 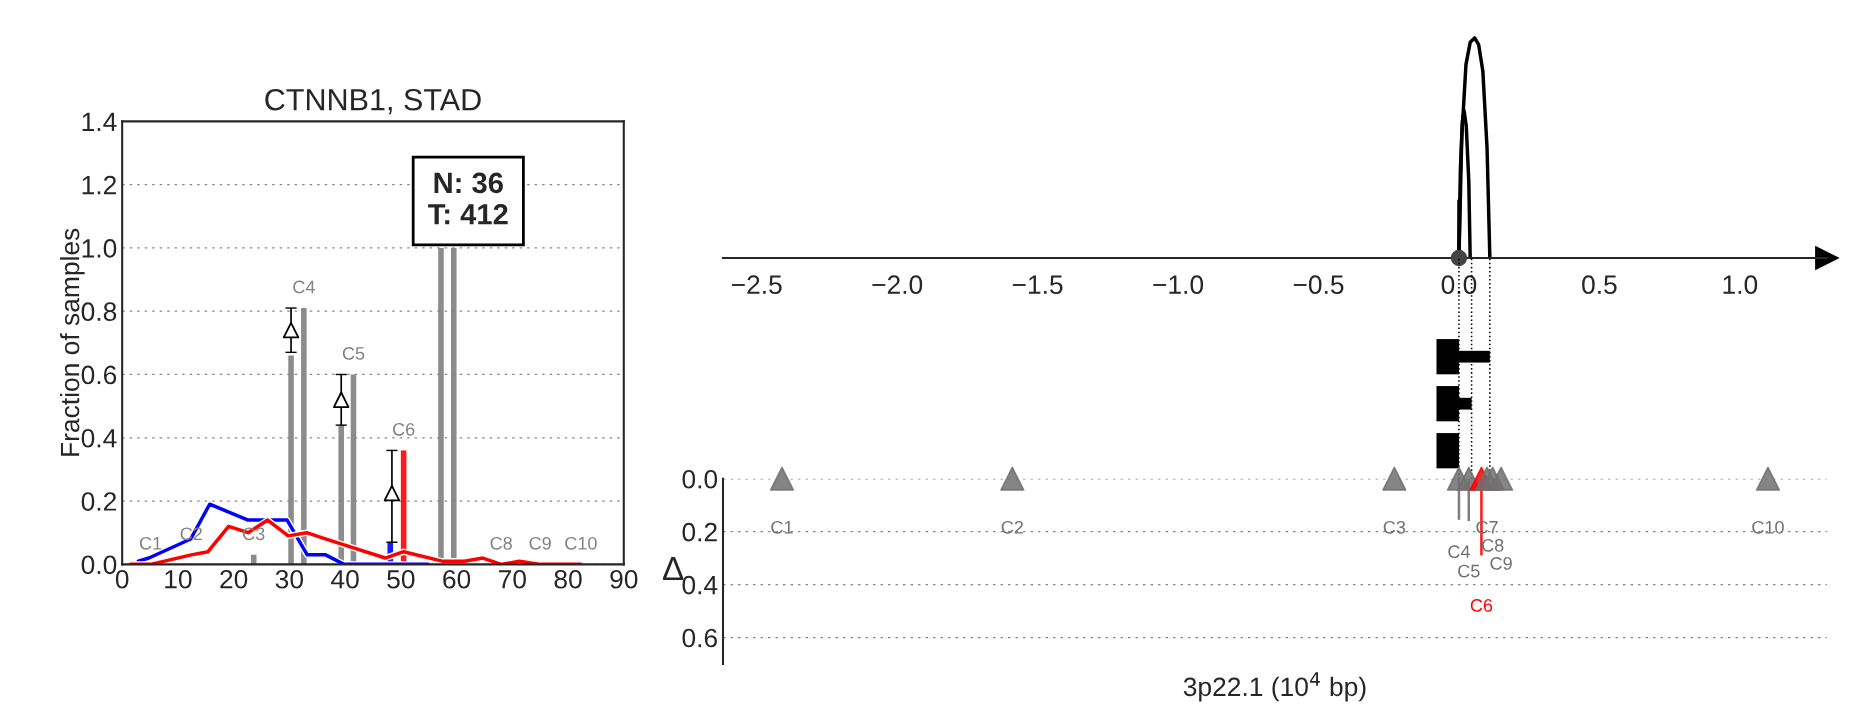 I want to click on annotation: N: 36 T: 412, so click(x=468, y=198).